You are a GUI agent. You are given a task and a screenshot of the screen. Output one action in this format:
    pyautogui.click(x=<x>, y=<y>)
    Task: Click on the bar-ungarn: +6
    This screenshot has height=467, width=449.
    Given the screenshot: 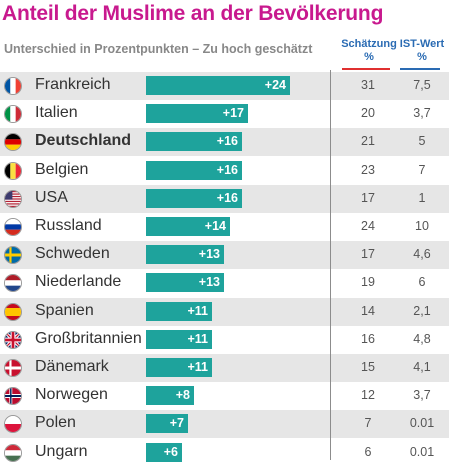 What is the action you would take?
    pyautogui.click(x=164, y=452)
    